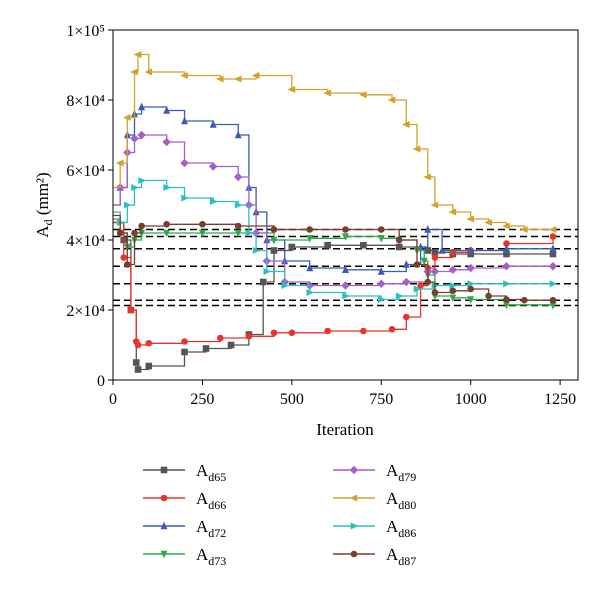  I want to click on legend-label-sub: d72, so click(217, 533).